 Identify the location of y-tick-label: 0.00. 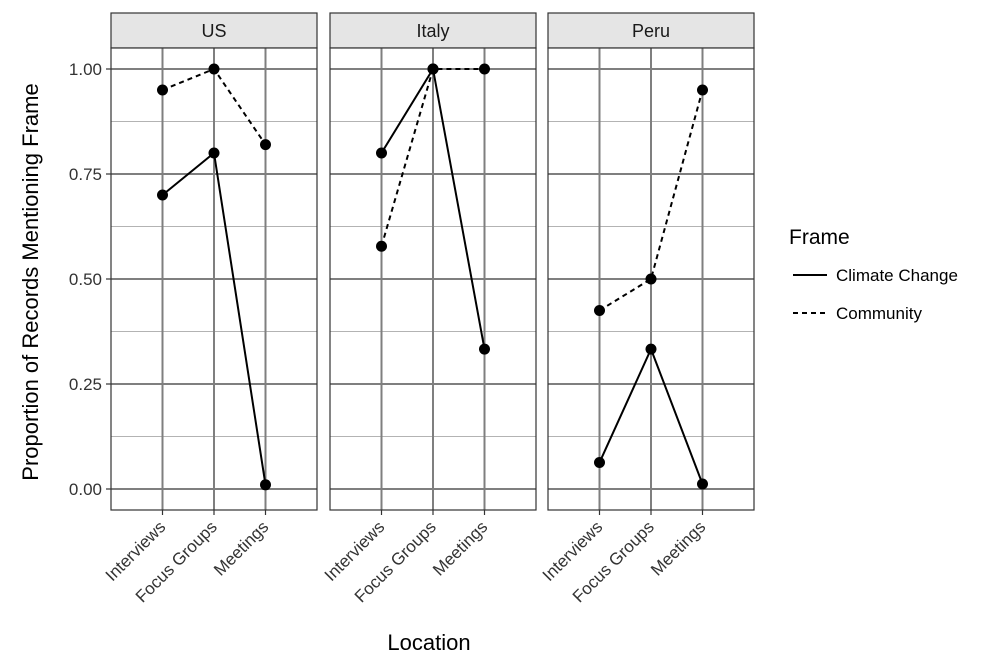
(85, 489).